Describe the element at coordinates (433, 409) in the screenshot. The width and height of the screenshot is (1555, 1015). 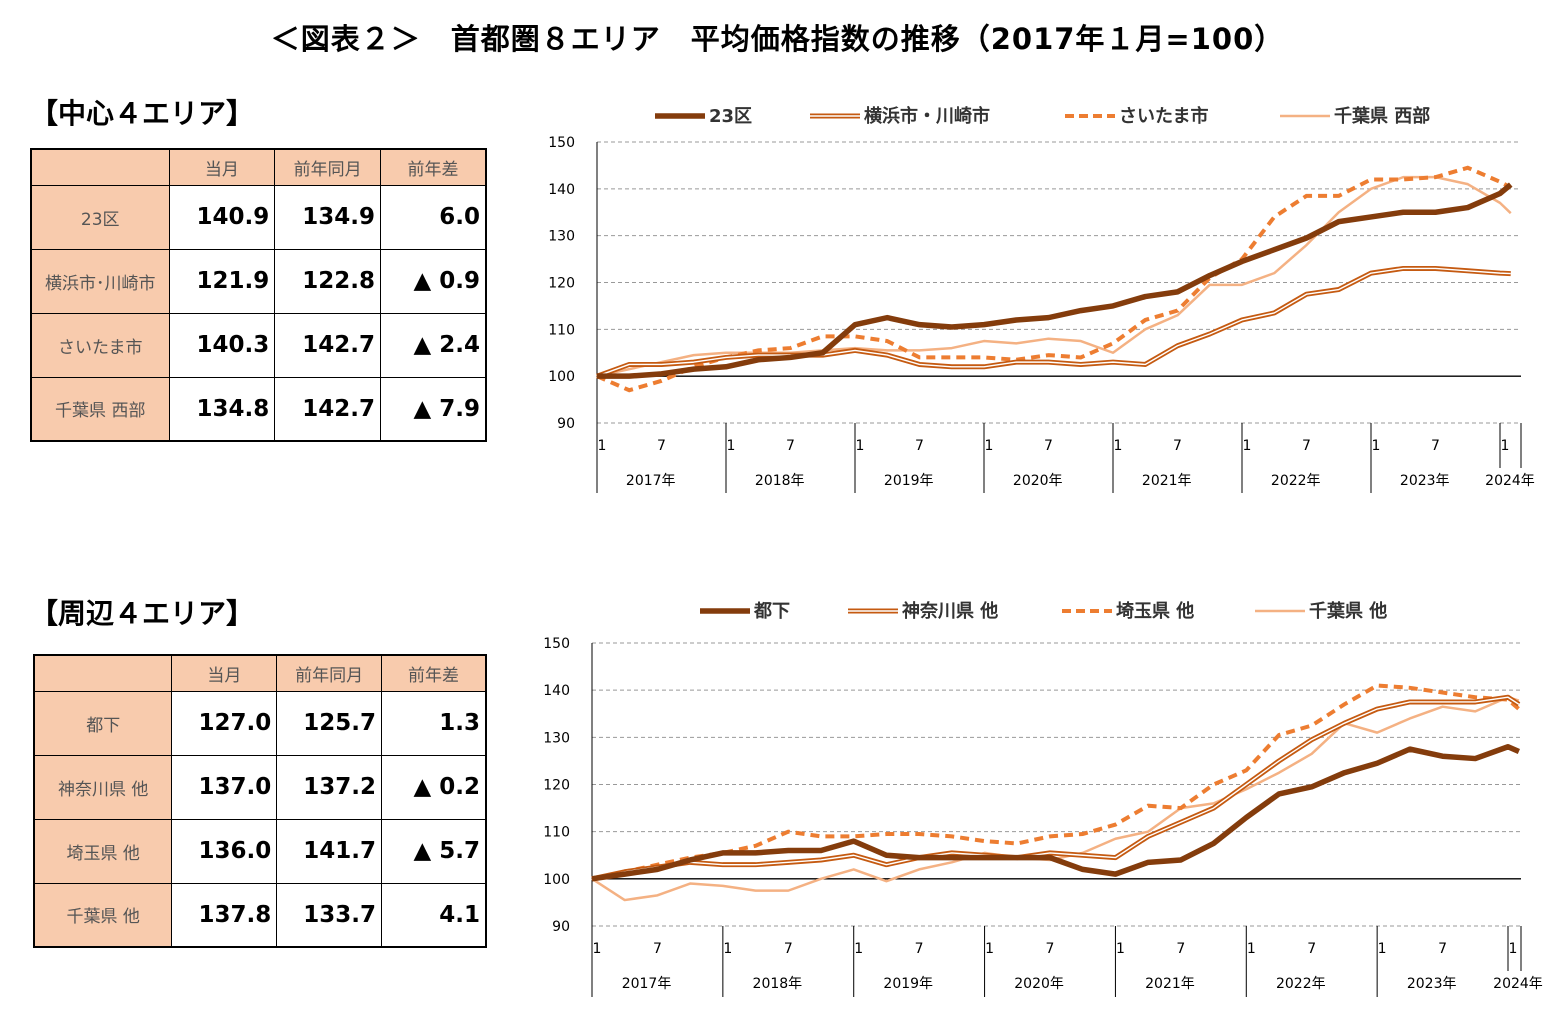
I see `cell: ▲ 7.9` at that location.